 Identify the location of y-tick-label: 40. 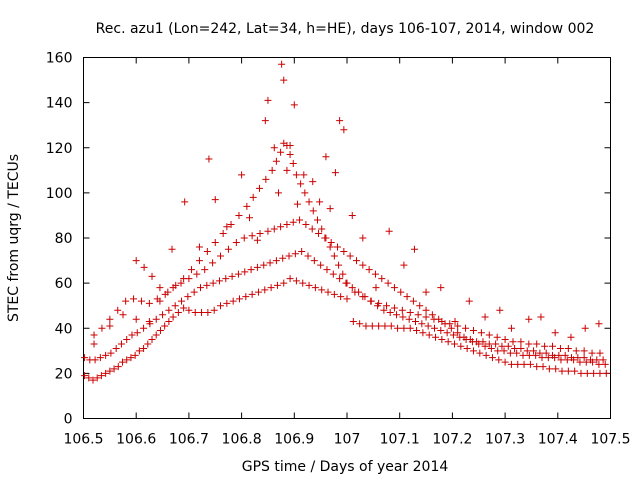
(64, 329).